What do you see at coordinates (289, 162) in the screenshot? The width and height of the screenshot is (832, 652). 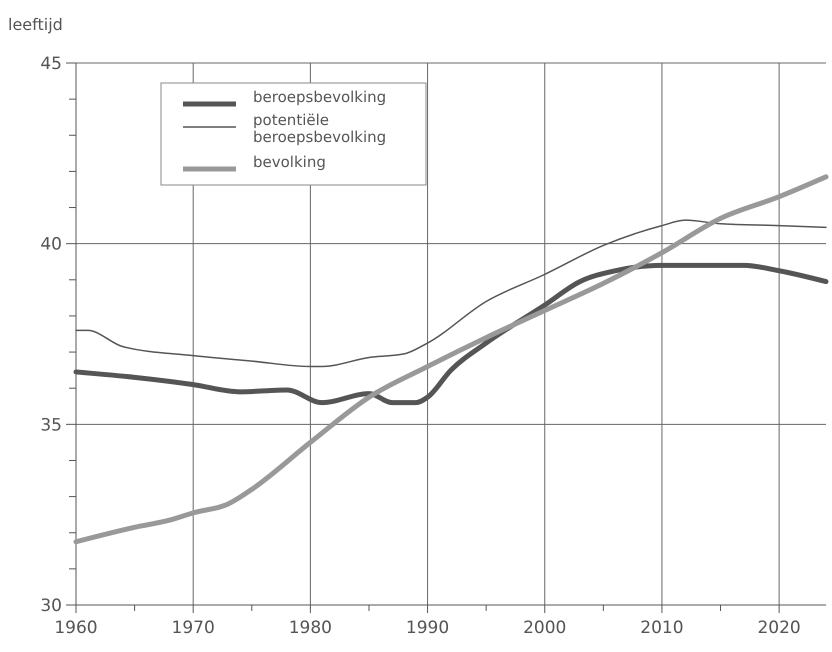 I see `legend-label: bevolking` at bounding box center [289, 162].